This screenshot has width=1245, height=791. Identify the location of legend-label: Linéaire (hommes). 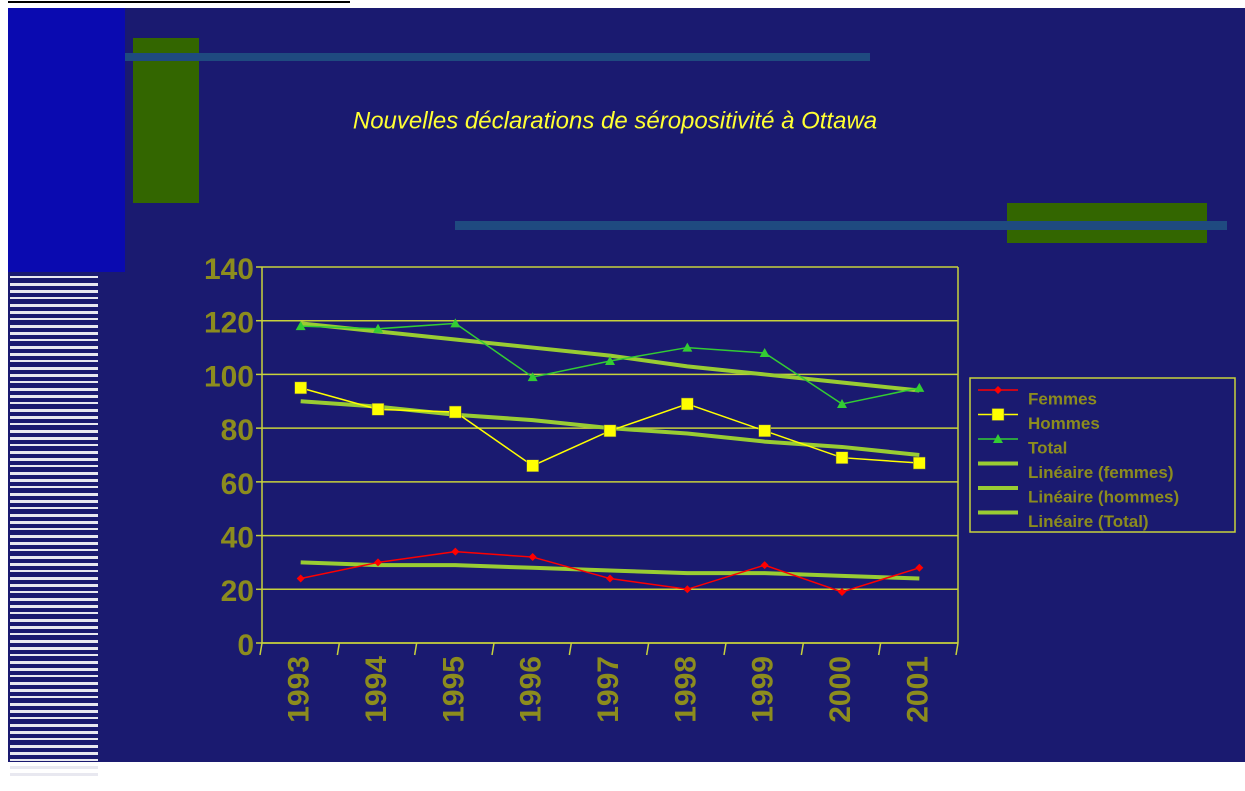
(1103, 496).